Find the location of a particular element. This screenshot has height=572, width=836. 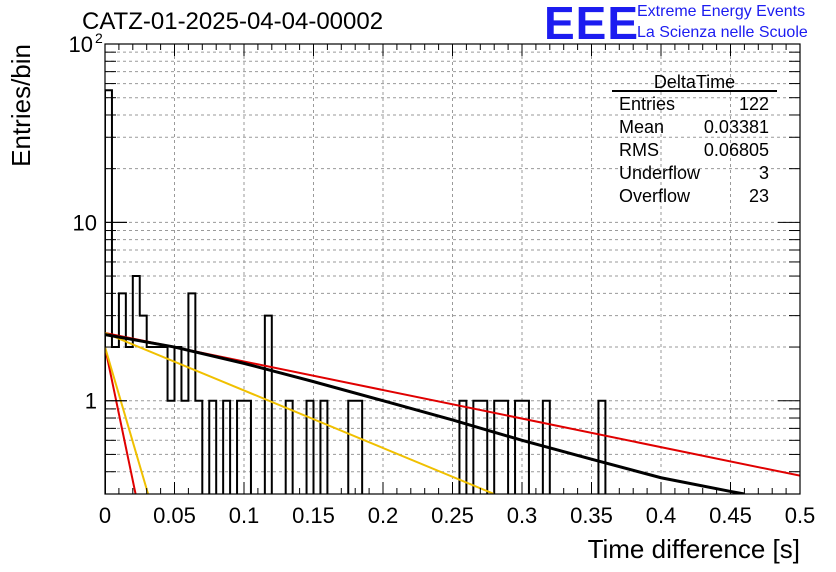

x-tick-label: 0.2 is located at coordinates (383, 515).